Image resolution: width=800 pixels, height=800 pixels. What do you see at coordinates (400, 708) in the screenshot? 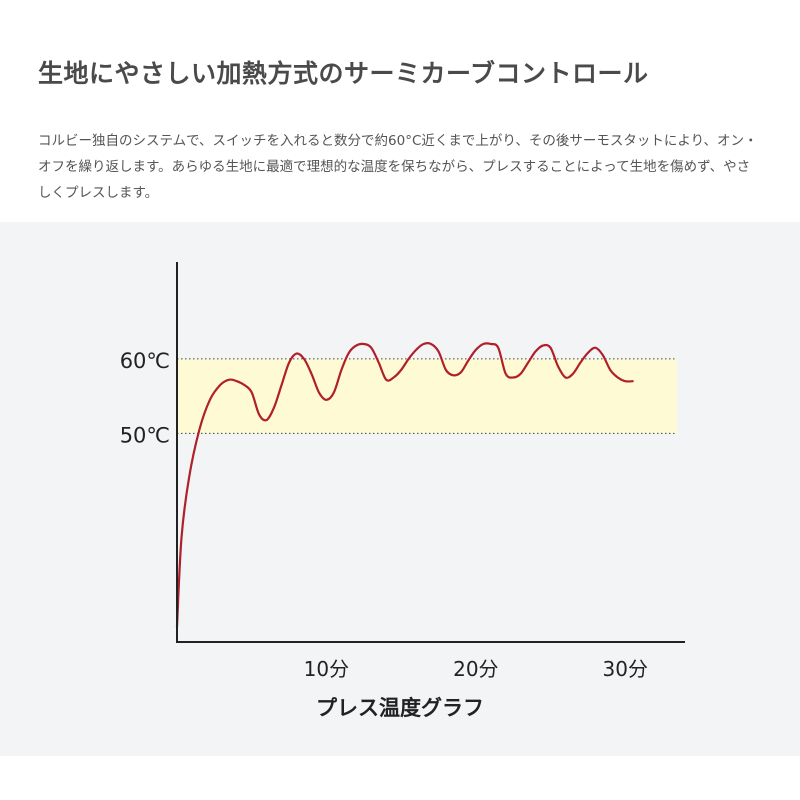
I see `chart-title: プレス温度グラフ` at bounding box center [400, 708].